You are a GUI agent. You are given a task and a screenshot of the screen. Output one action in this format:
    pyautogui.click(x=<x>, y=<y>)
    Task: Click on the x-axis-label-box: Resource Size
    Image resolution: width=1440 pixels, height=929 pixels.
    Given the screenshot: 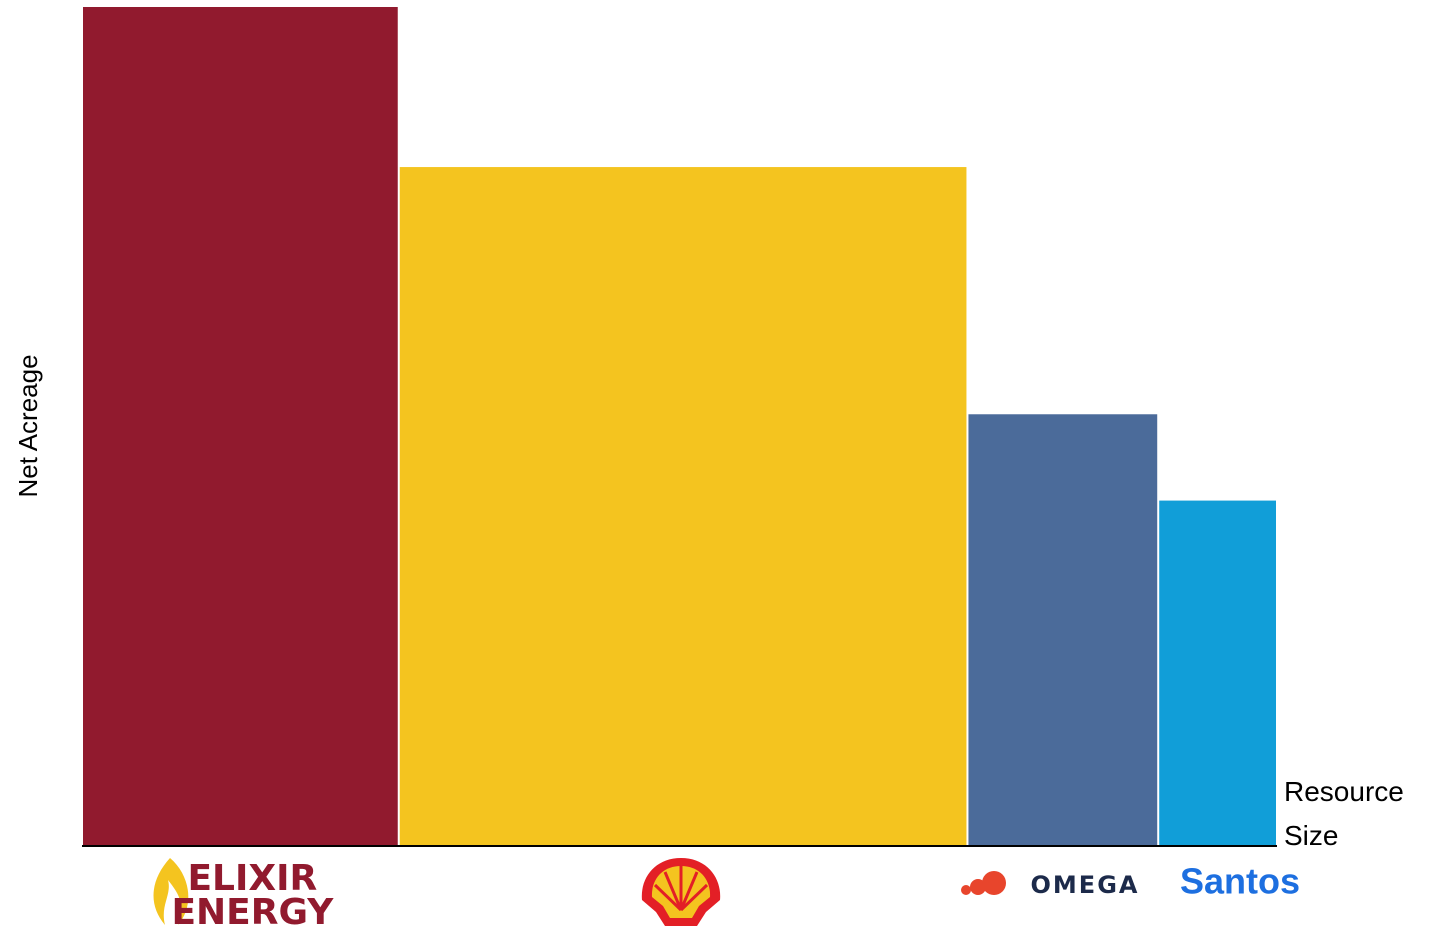 What is the action you would take?
    pyautogui.click(x=1344, y=813)
    